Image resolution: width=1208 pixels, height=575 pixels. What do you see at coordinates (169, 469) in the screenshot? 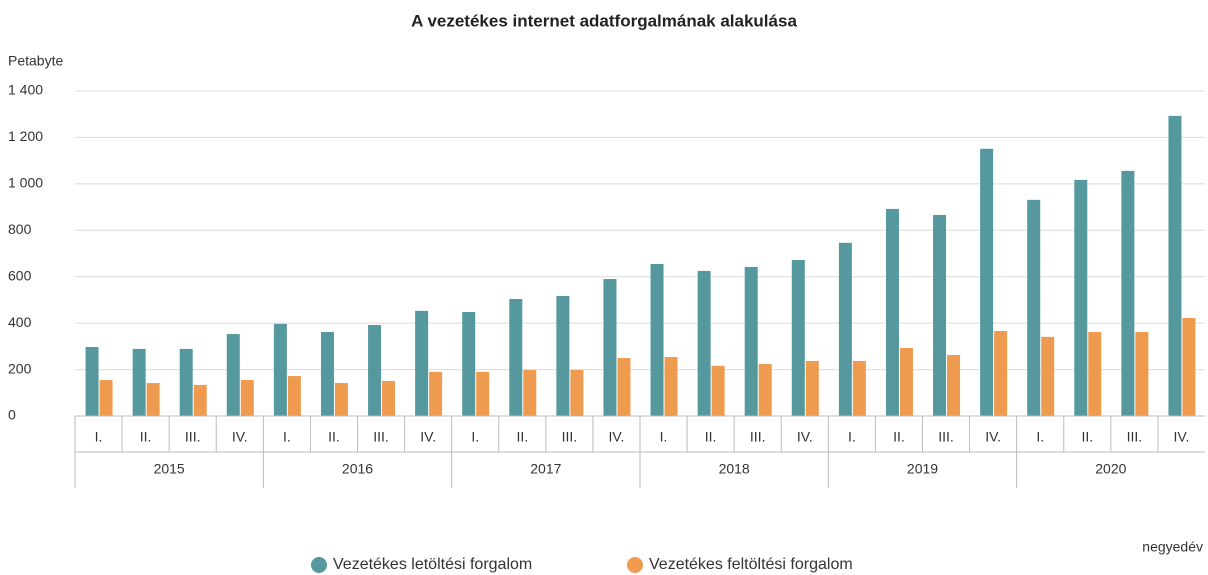
I see `group-label: 2015` at bounding box center [169, 469].